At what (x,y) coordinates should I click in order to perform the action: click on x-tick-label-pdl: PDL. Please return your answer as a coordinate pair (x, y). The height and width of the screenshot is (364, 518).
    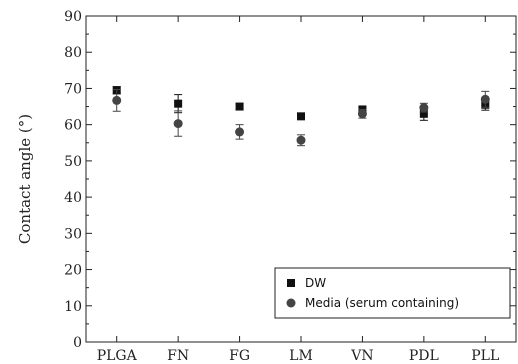
    Looking at the image, I should click on (424, 356).